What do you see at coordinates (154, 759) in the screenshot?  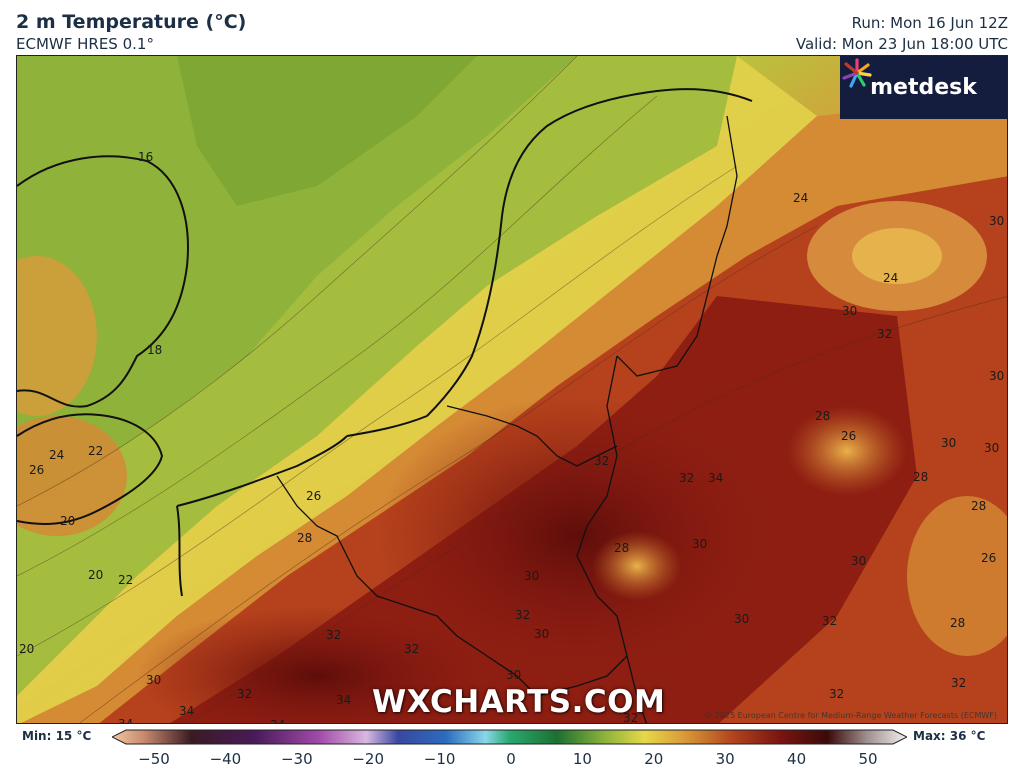 I see `colorbar-tick-label: −50` at bounding box center [154, 759].